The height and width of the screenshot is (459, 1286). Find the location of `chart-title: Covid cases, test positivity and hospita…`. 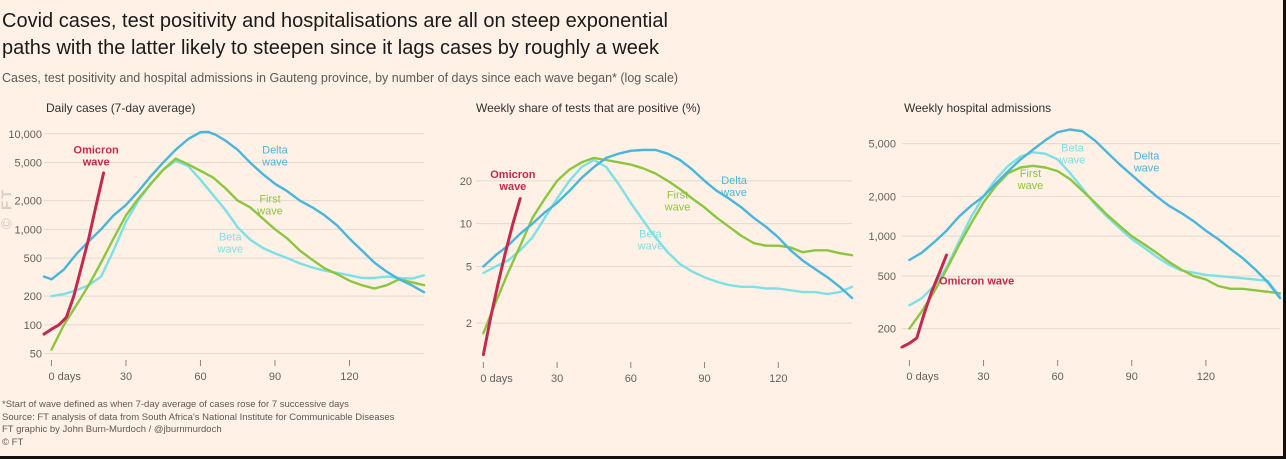

chart-title: Covid cases, test positivity and hospita… is located at coordinates (452, 35).